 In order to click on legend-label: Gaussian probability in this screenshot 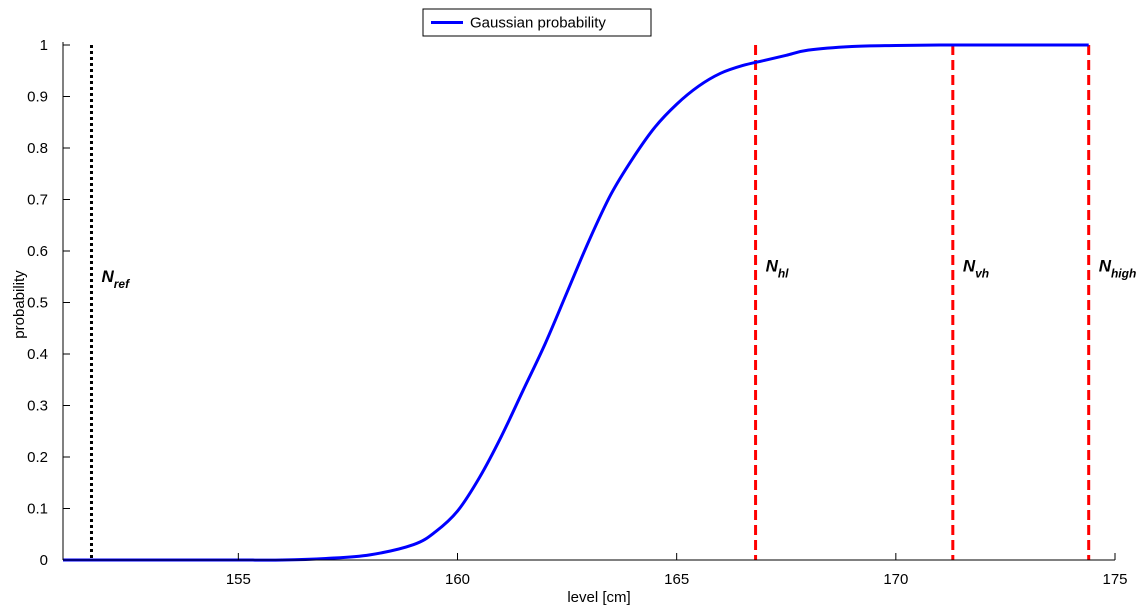, I will do `click(538, 23)`.